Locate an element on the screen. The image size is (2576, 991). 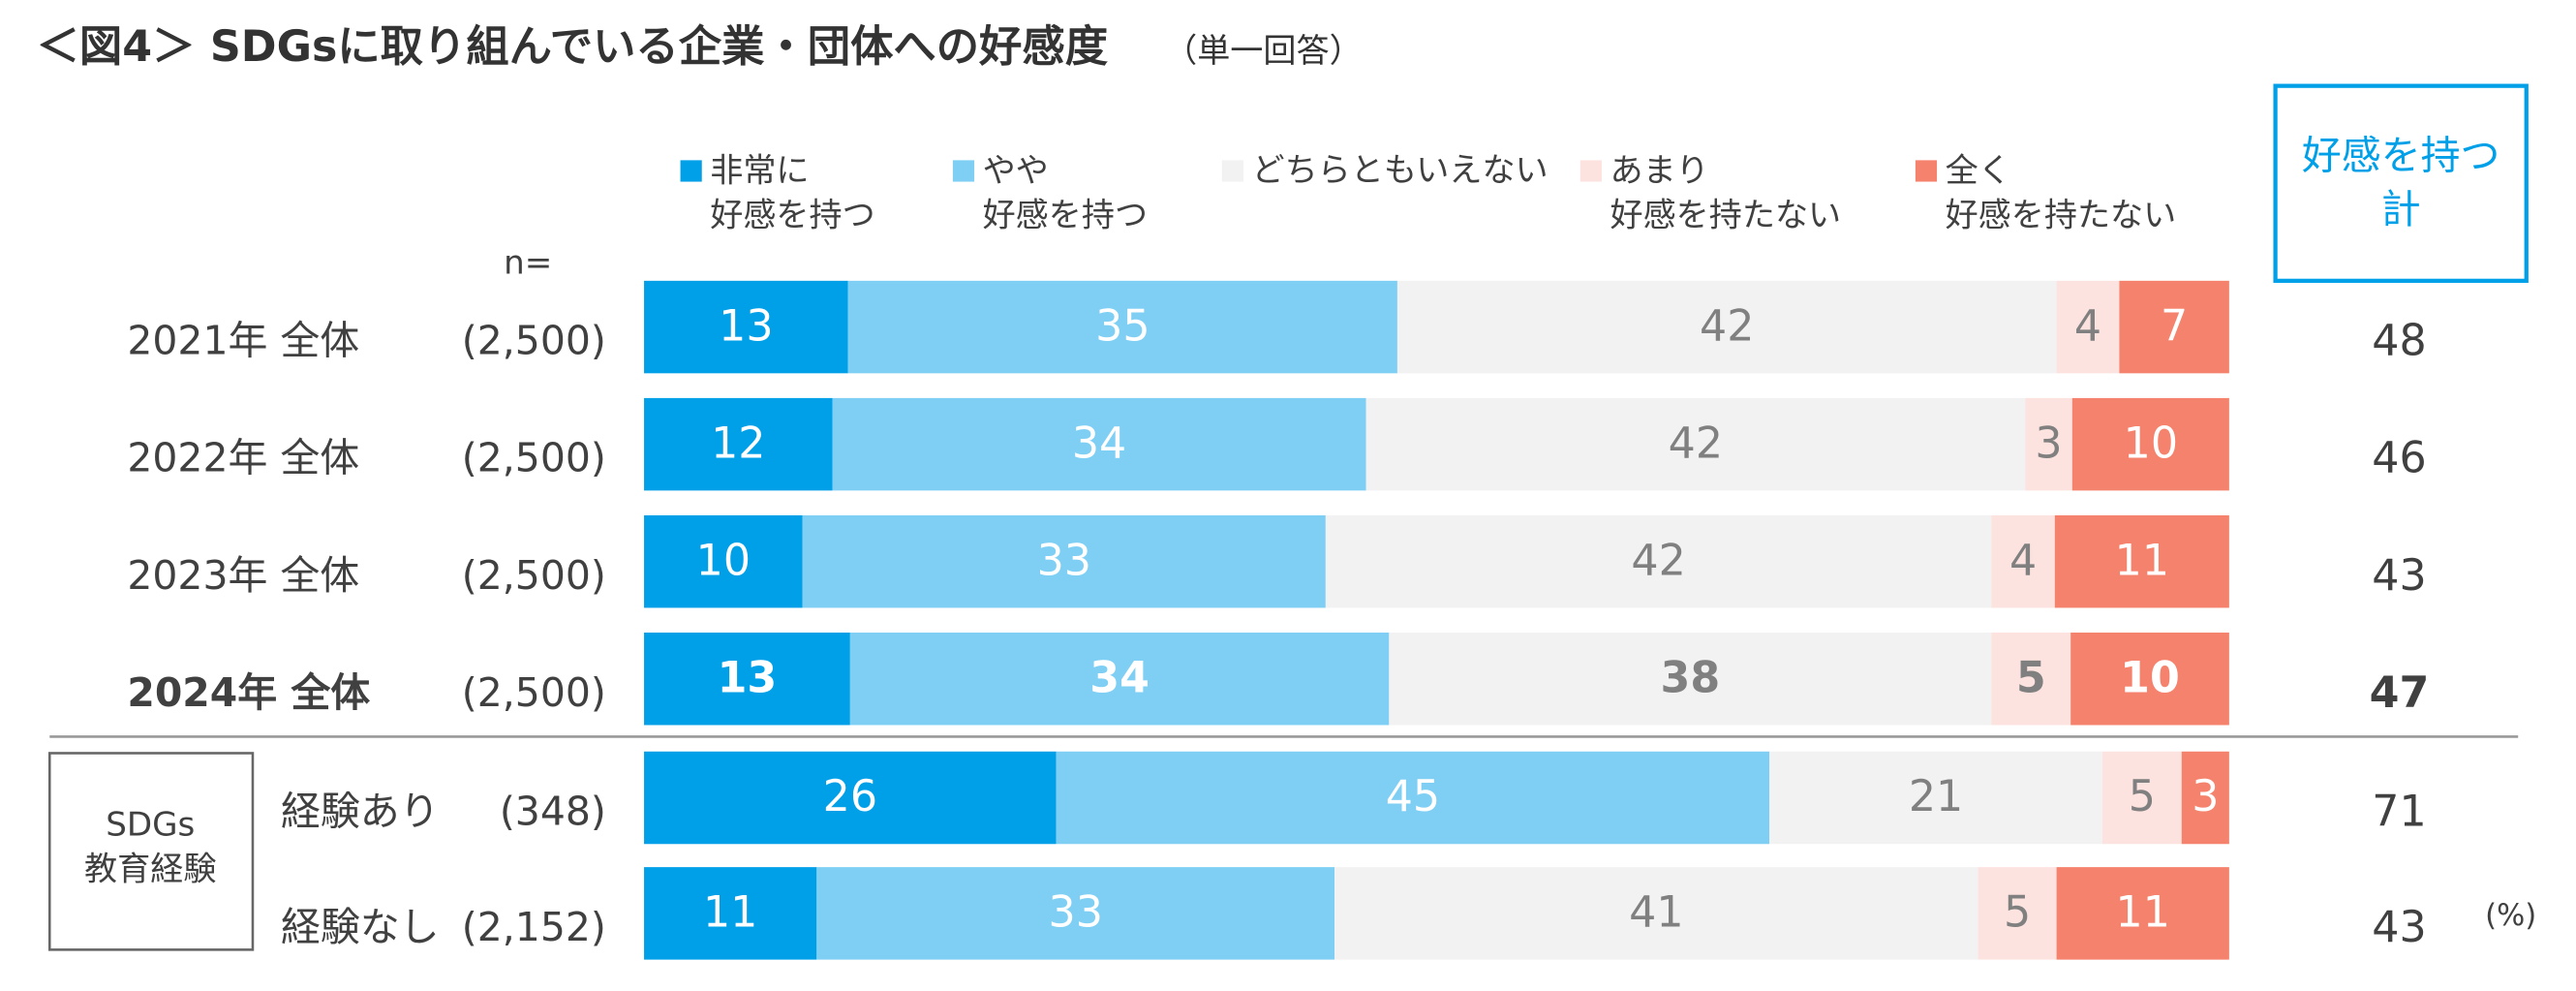
category-label: 2021年 全体 is located at coordinates (243, 341).